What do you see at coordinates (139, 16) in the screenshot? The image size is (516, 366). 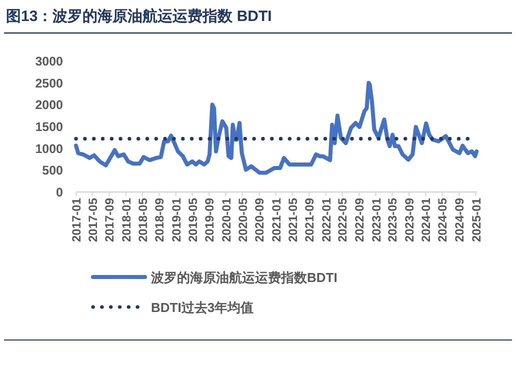 I see `title: 图13：波罗的海原油航运运费指数 BDTI` at bounding box center [139, 16].